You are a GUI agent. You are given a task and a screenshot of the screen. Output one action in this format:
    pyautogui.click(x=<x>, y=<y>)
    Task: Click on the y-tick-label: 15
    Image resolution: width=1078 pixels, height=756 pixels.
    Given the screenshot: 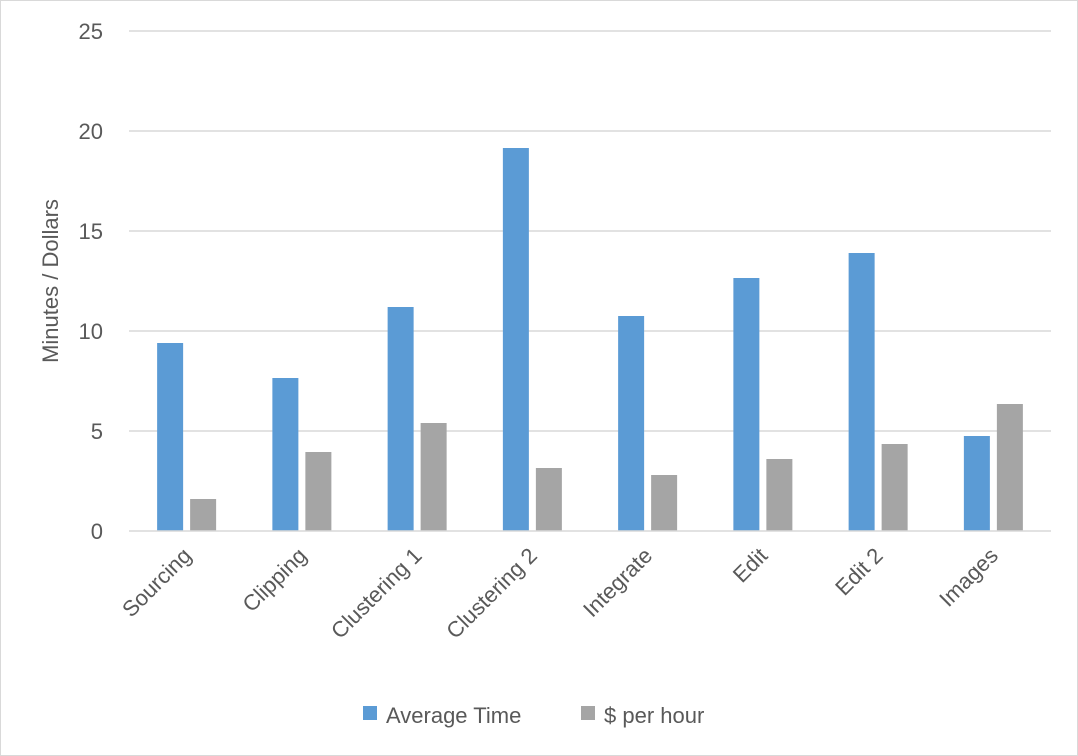 What is the action you would take?
    pyautogui.click(x=91, y=231)
    